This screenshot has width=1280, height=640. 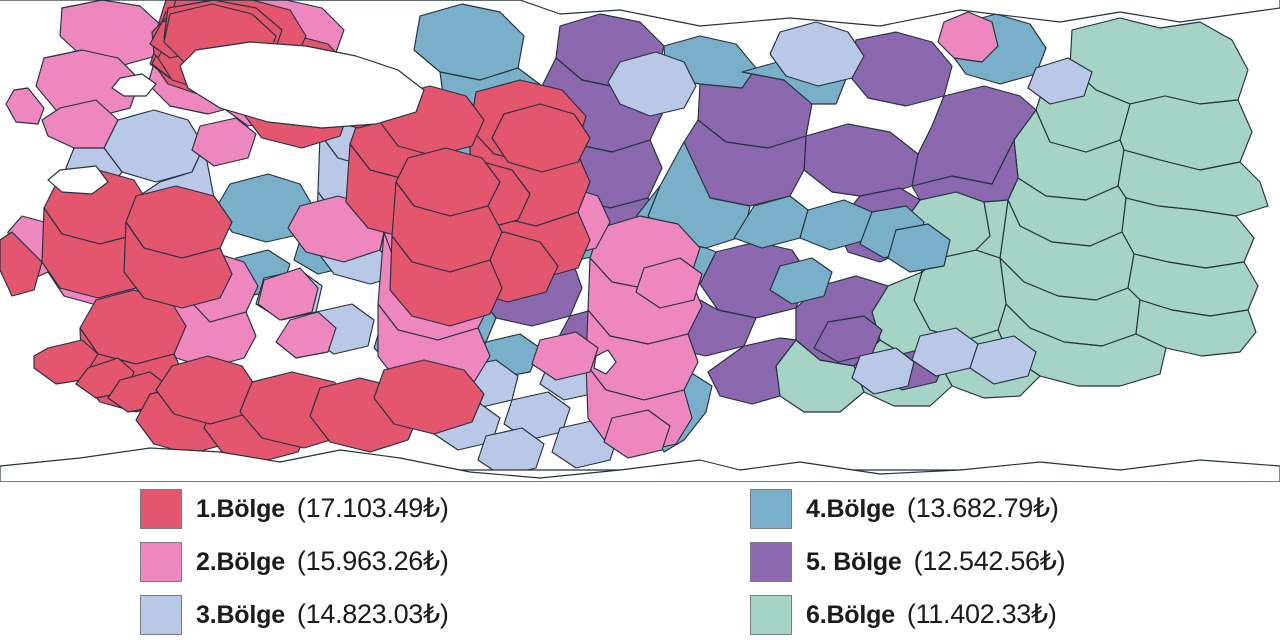 I want to click on legend-row-bolge5: 5. Bölge (12.542.56₺), so click(x=1015, y=561).